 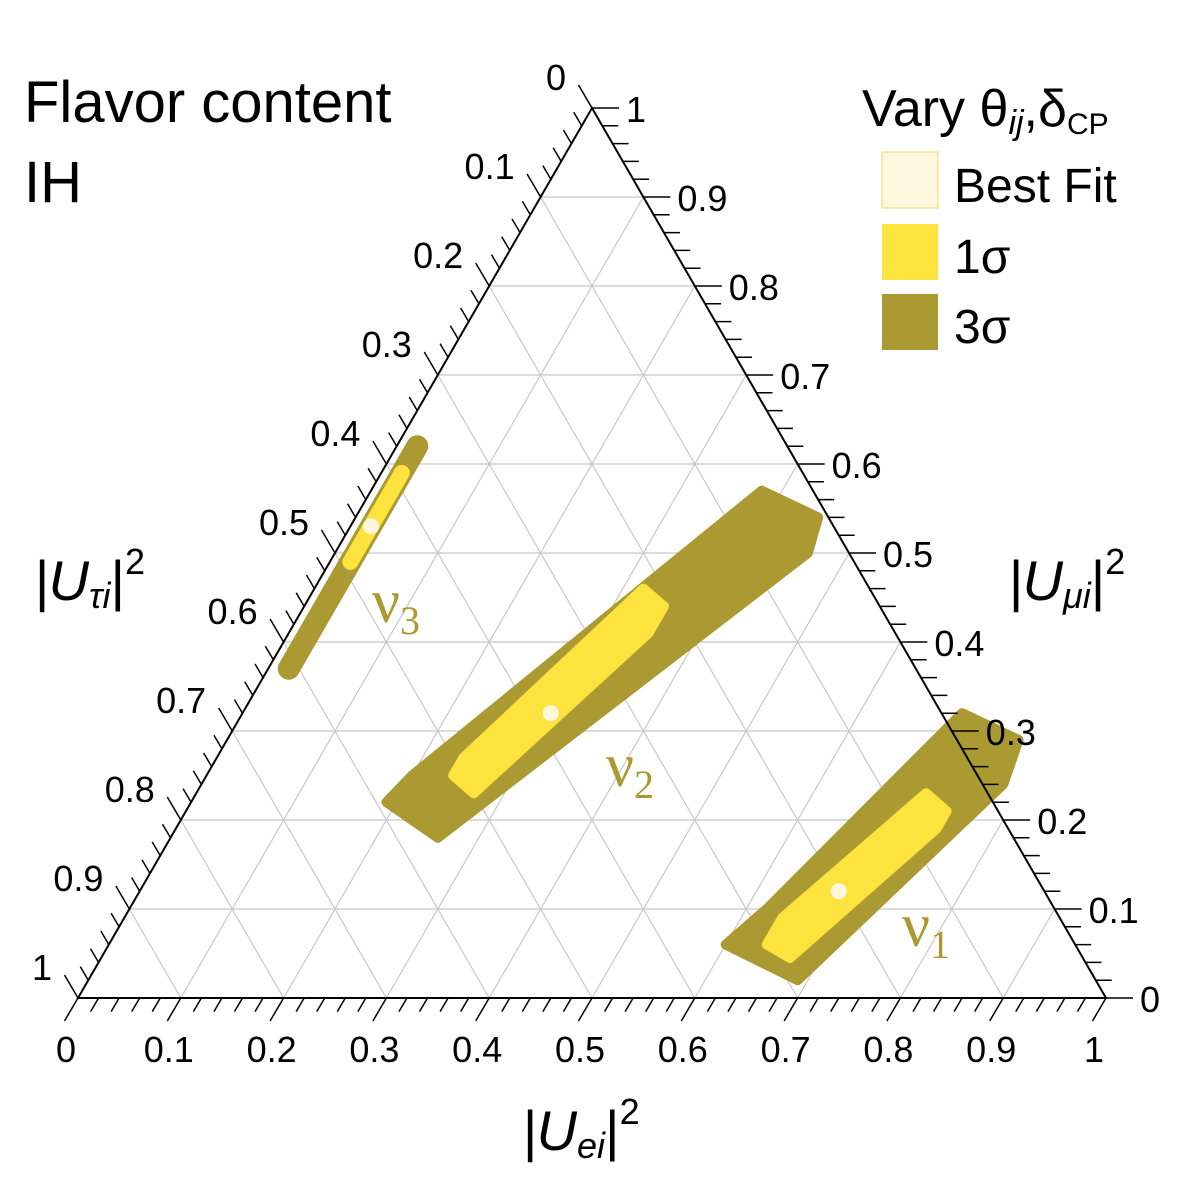 I want to click on chart-title-line-2: IH, so click(x=53, y=182).